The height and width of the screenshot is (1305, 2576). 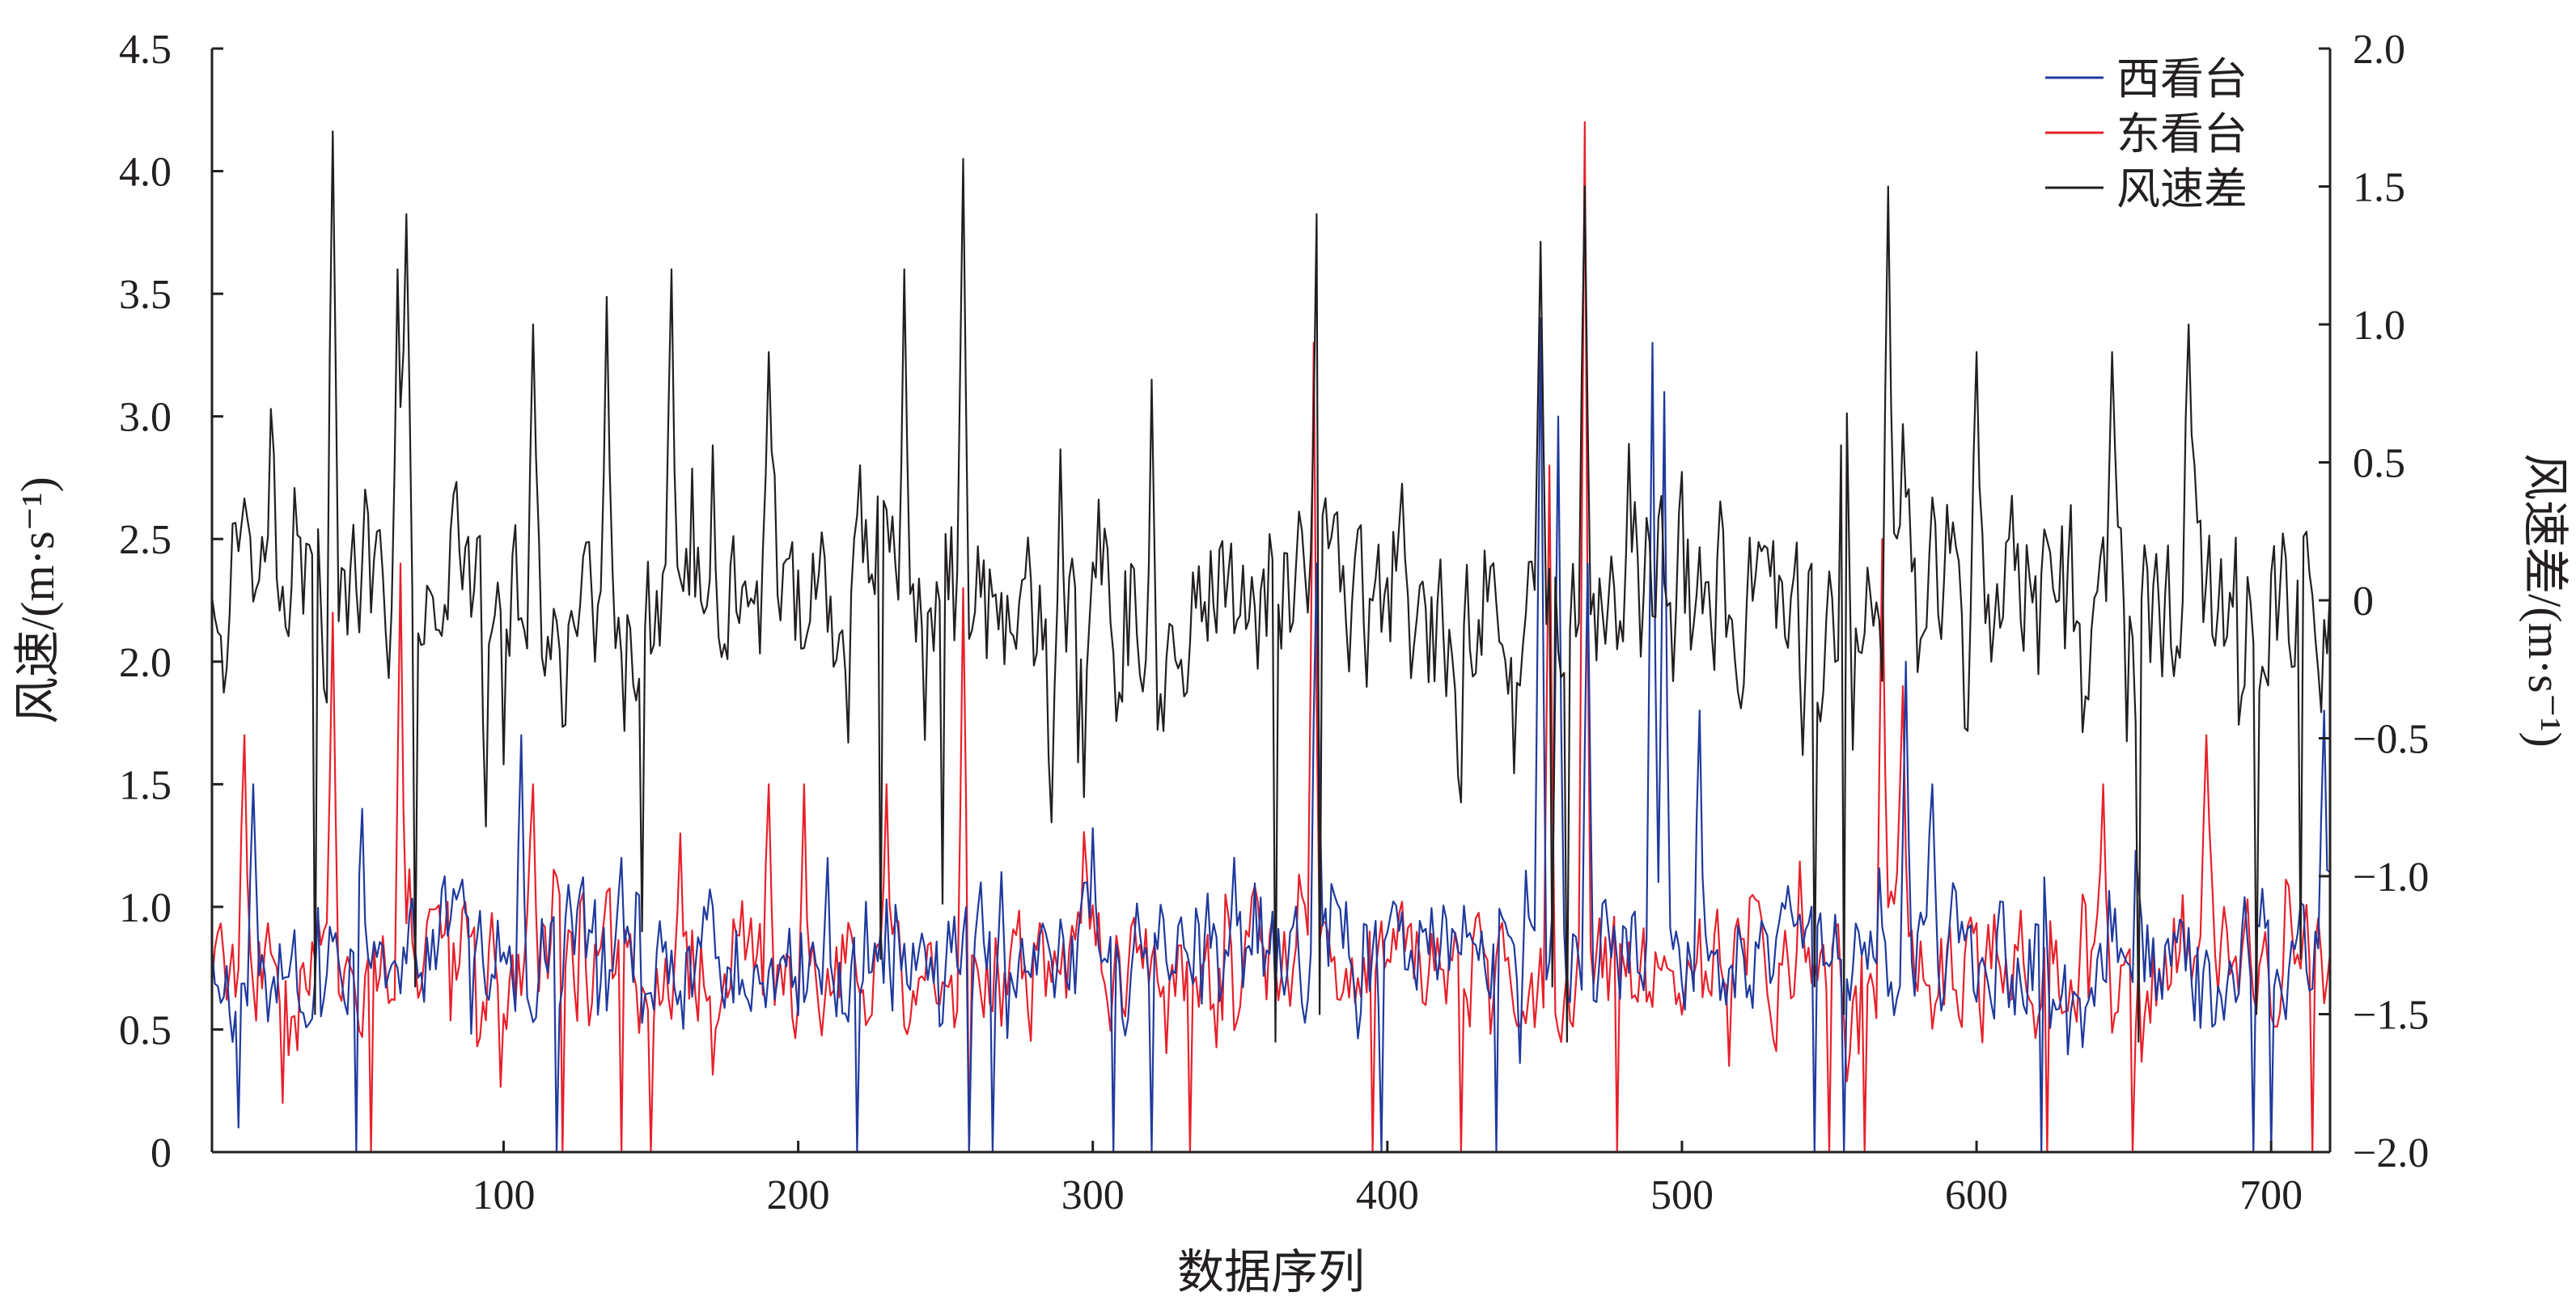 What do you see at coordinates (2391, 740) in the screenshot?
I see `right-tick-label: −0.5` at bounding box center [2391, 740].